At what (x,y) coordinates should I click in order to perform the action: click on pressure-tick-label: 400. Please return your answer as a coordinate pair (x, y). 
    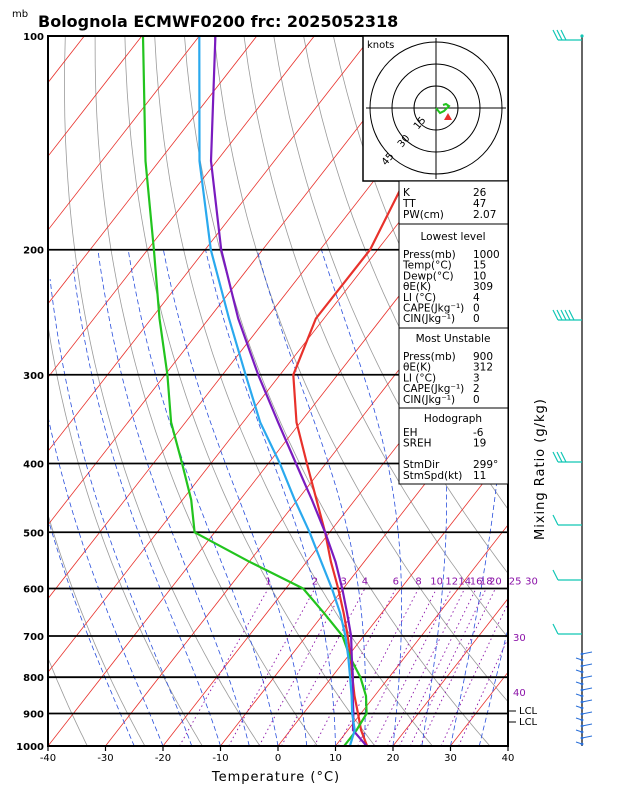
    Looking at the image, I should click on (33, 464).